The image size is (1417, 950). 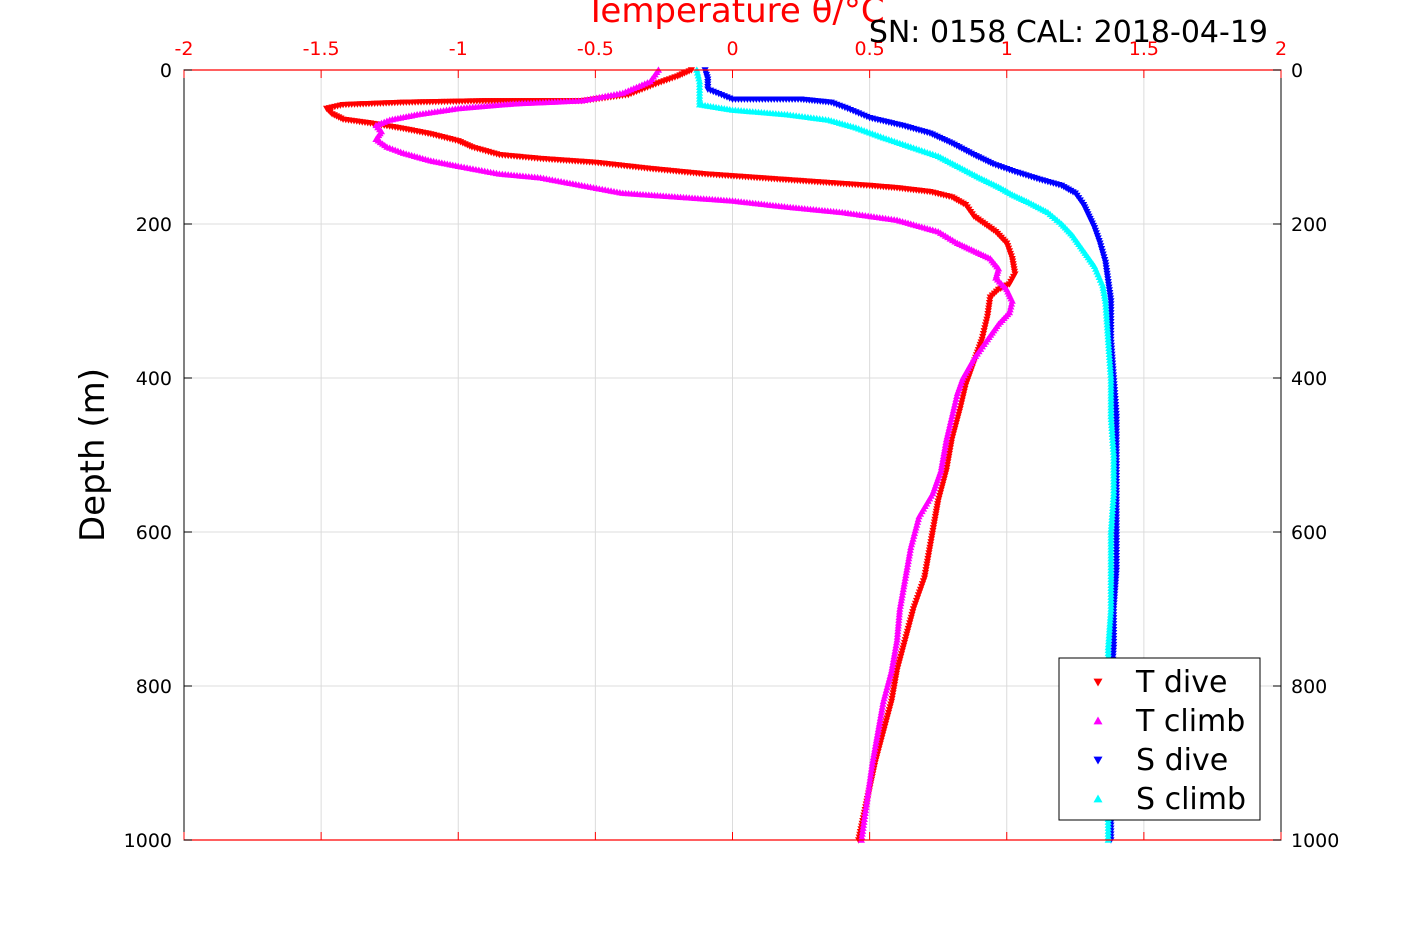 What do you see at coordinates (1309, 533) in the screenshot?
I see `y-tick-label-right: 600` at bounding box center [1309, 533].